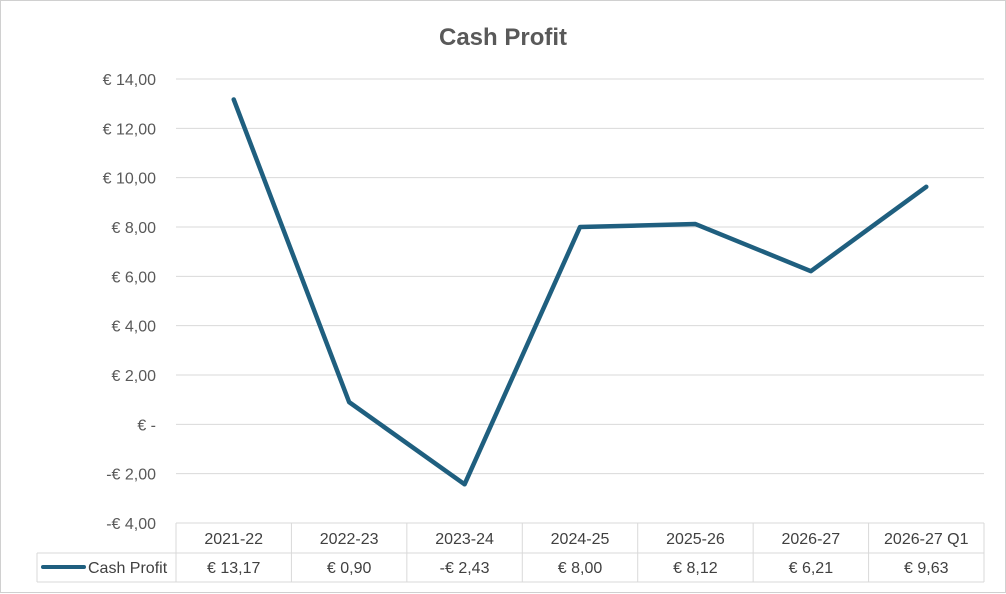 The image size is (1006, 594). What do you see at coordinates (503, 37) in the screenshot?
I see `chart-title: Cash Profit` at bounding box center [503, 37].